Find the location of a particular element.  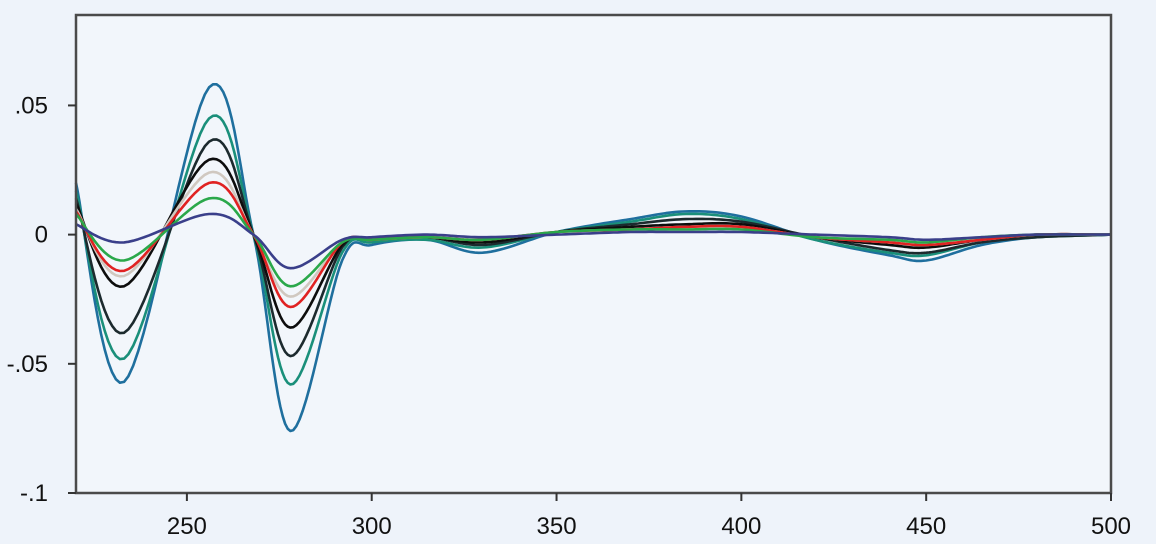

y-tick-label: -.05 is located at coordinates (27, 364).